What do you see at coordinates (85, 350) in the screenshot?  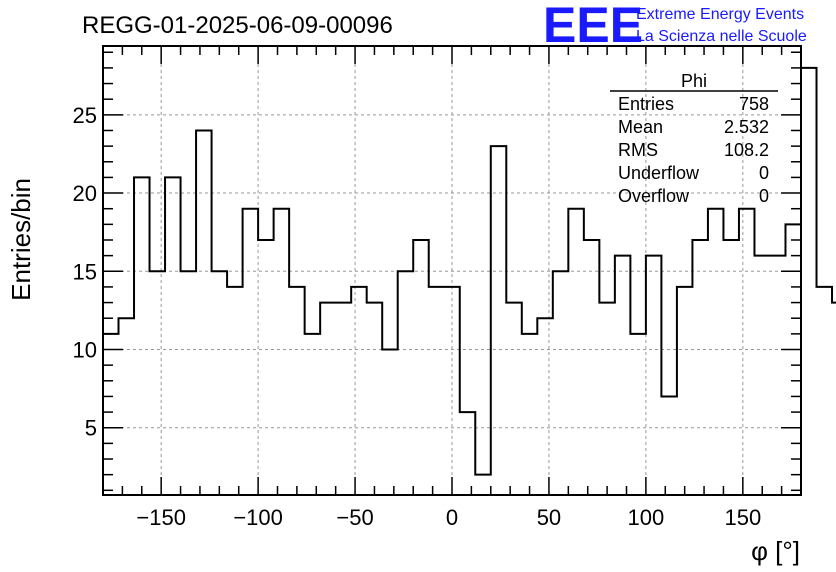 I see `y-tick-label: 10` at bounding box center [85, 350].